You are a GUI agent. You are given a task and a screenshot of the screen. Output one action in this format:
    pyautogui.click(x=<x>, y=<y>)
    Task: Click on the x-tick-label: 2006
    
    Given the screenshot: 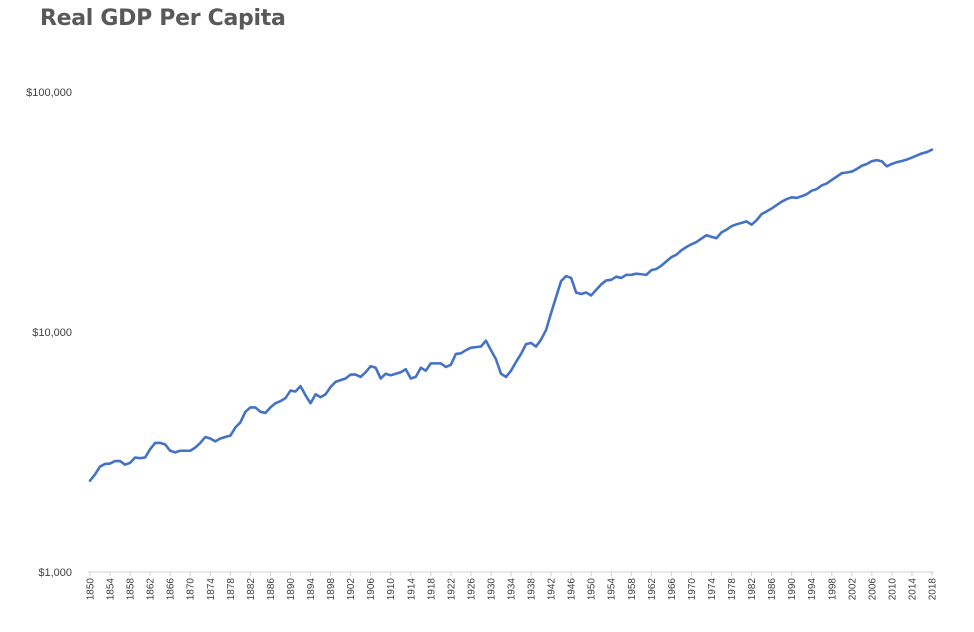 What is the action you would take?
    pyautogui.click(x=872, y=589)
    